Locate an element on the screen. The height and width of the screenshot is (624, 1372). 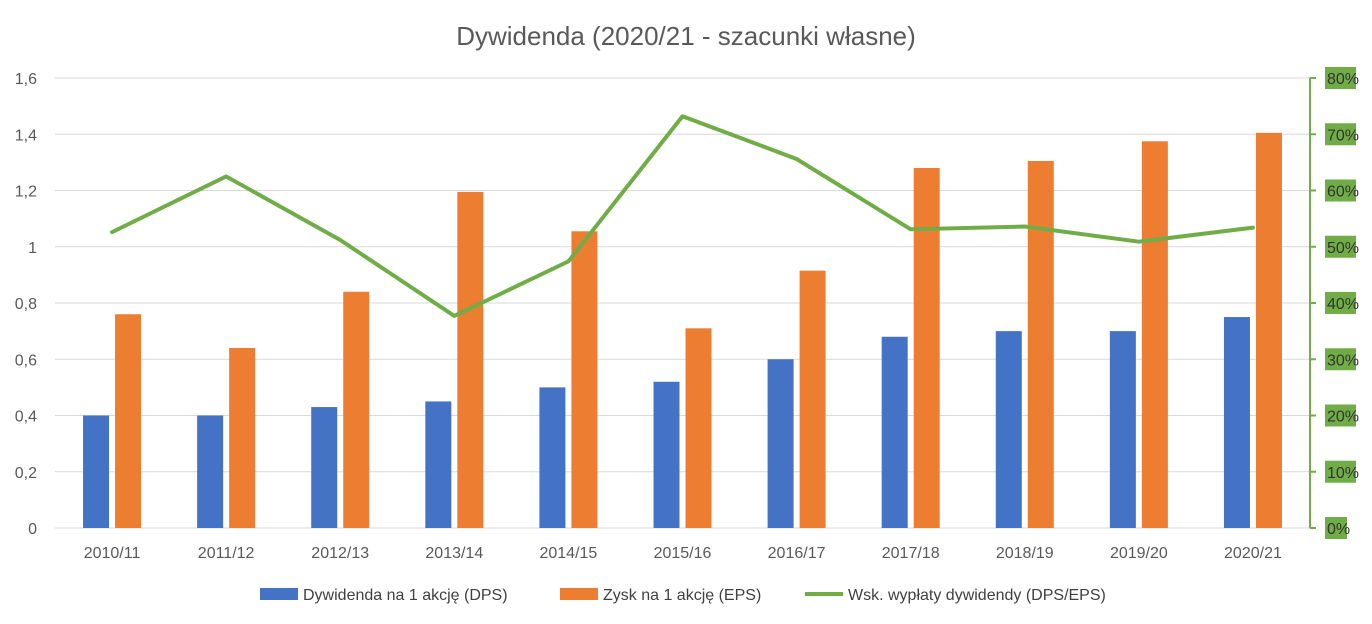
y-axis-right: 0% 10% 20% 30% 40% 50% 60% 70% 80% is located at coordinates (1334, 303).